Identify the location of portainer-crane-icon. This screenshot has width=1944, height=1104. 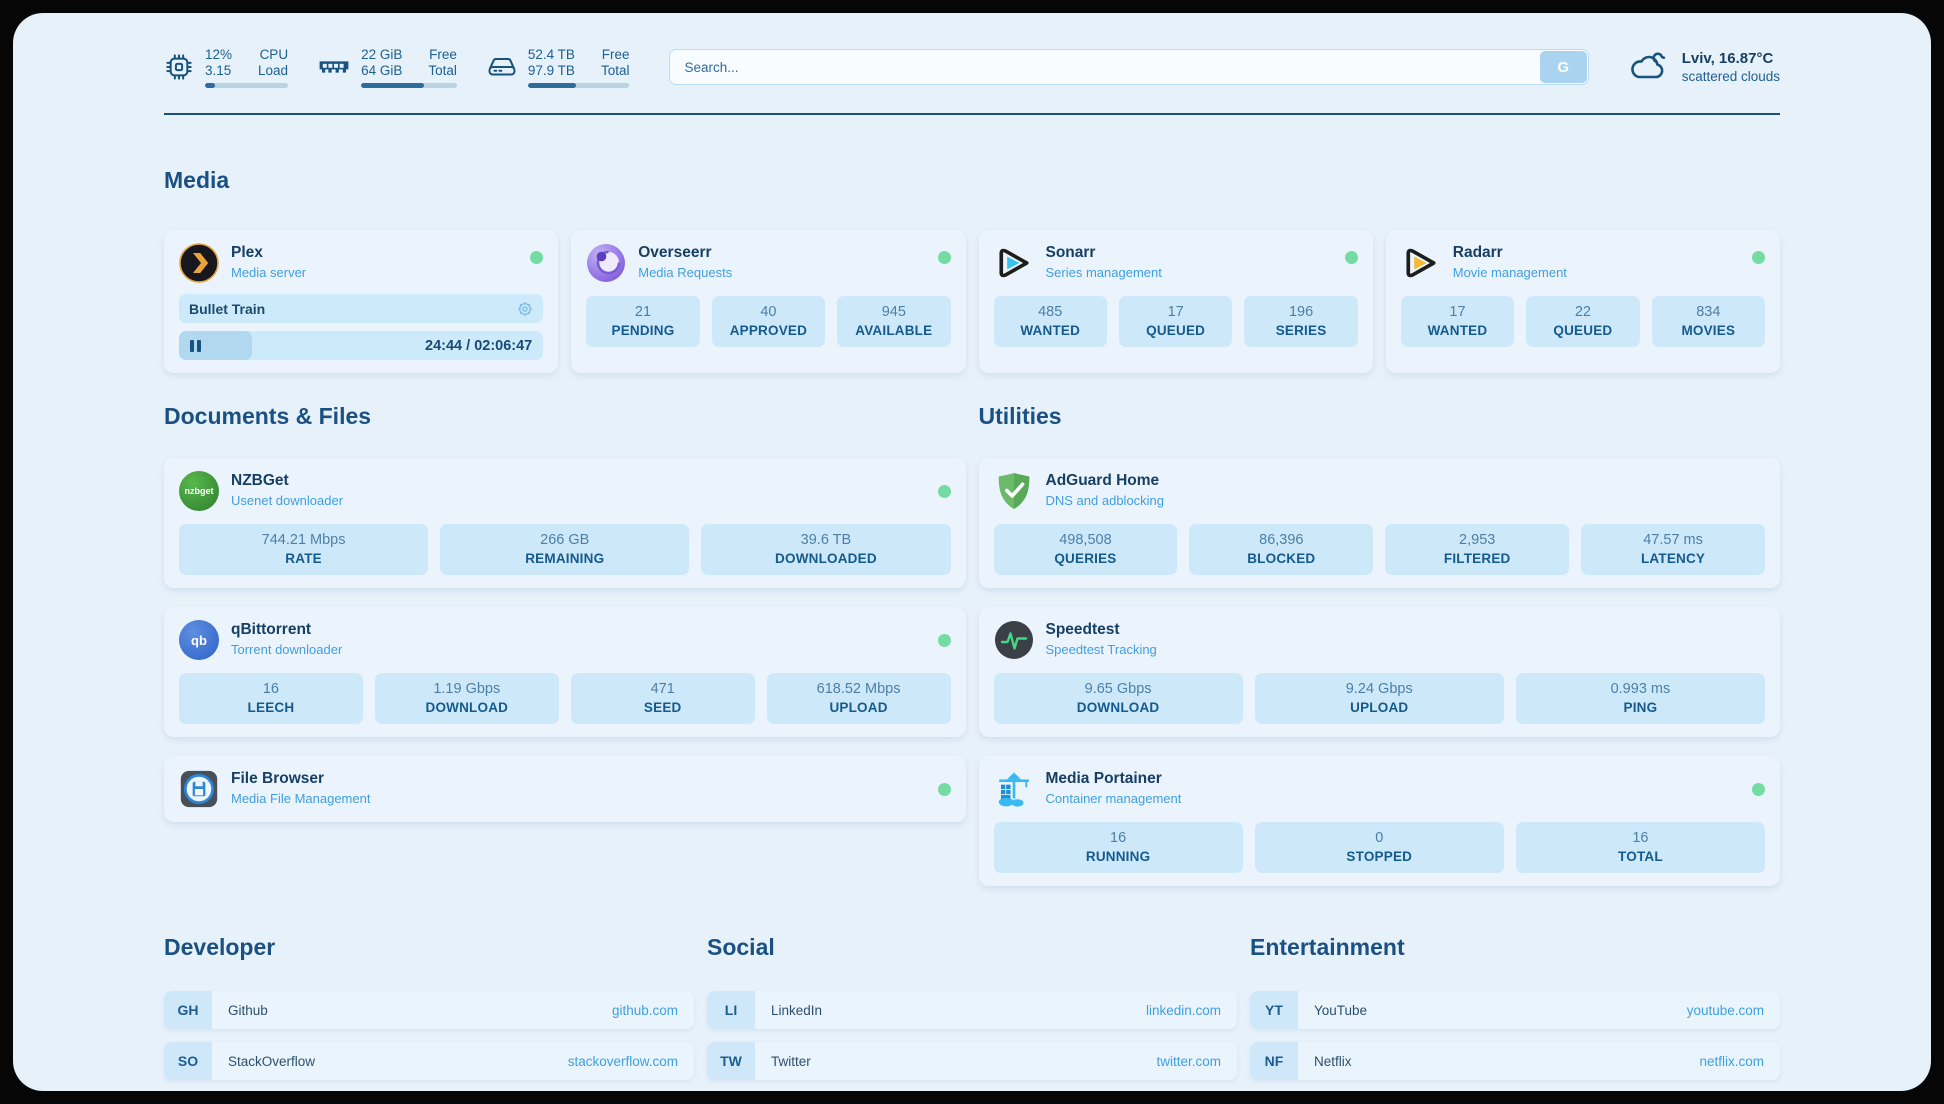
(1014, 789).